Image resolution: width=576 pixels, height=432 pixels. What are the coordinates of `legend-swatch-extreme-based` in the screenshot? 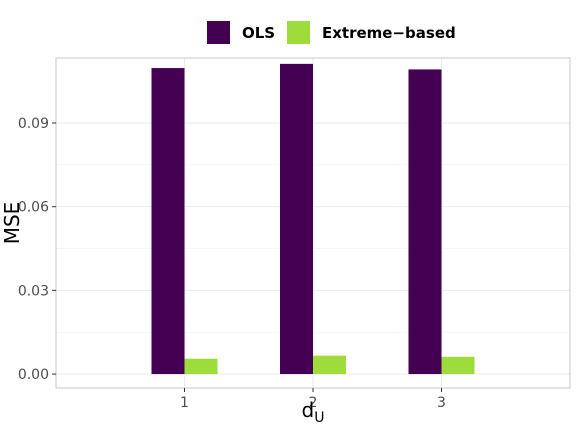 It's located at (298, 32).